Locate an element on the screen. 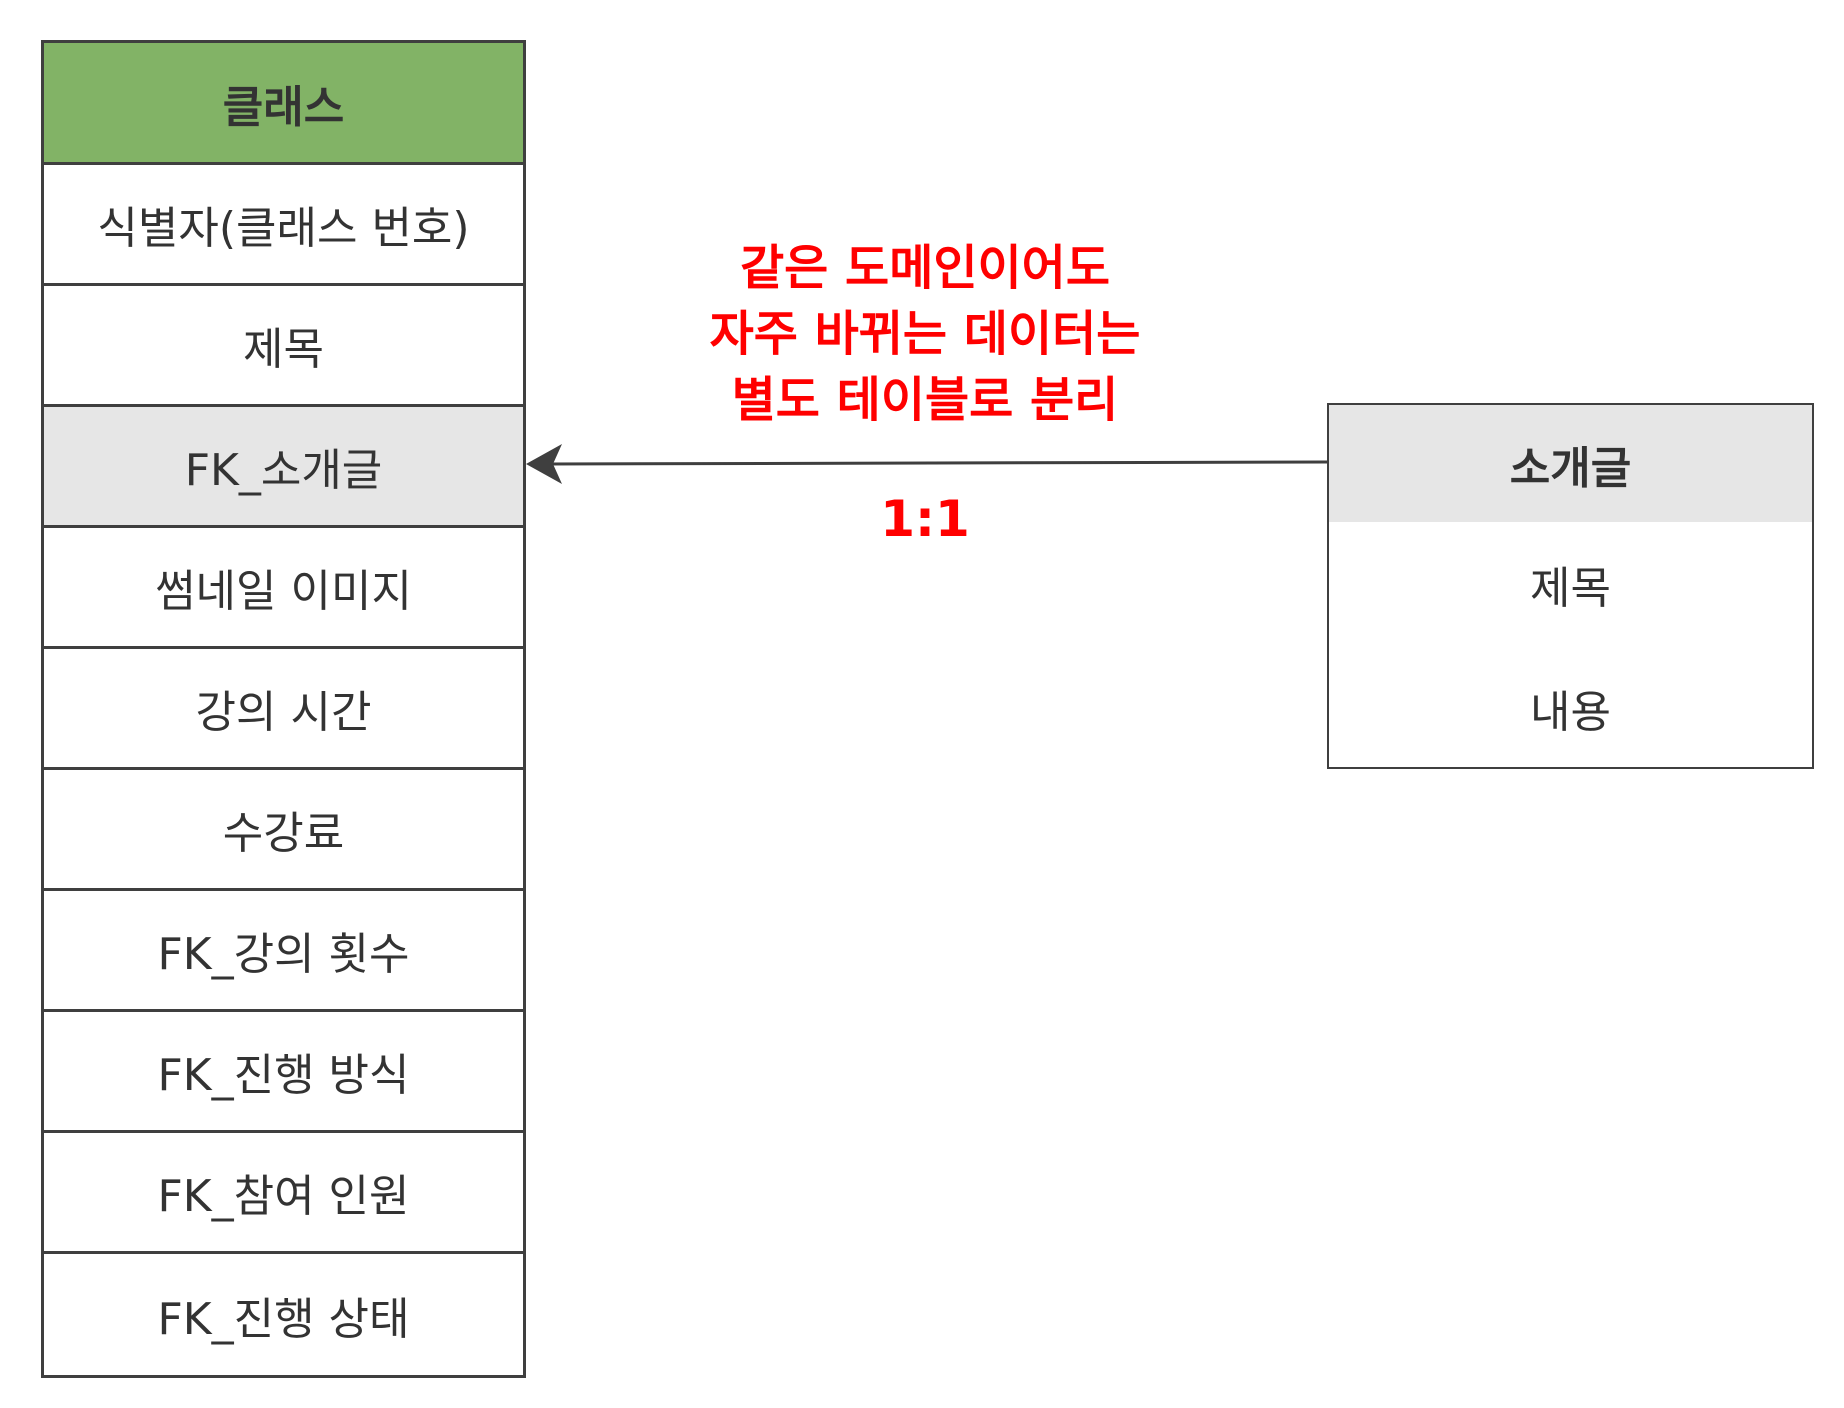  class-field-identifier: 식별자(클래스 번호) is located at coordinates (283, 225).